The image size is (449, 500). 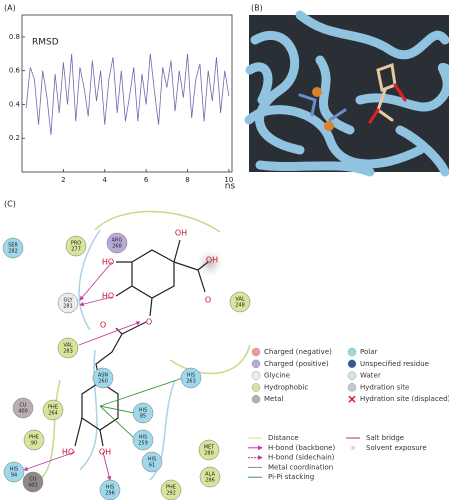 I want to click on legend-label: H-bond (sidechain), so click(x=301, y=458).